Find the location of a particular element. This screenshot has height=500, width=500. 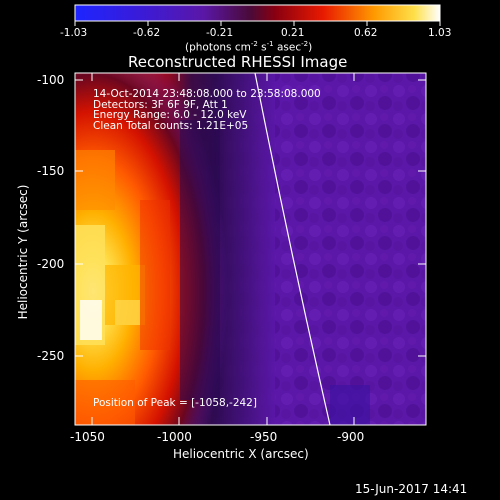

colorbar-tick-label: 0.21 is located at coordinates (293, 33).